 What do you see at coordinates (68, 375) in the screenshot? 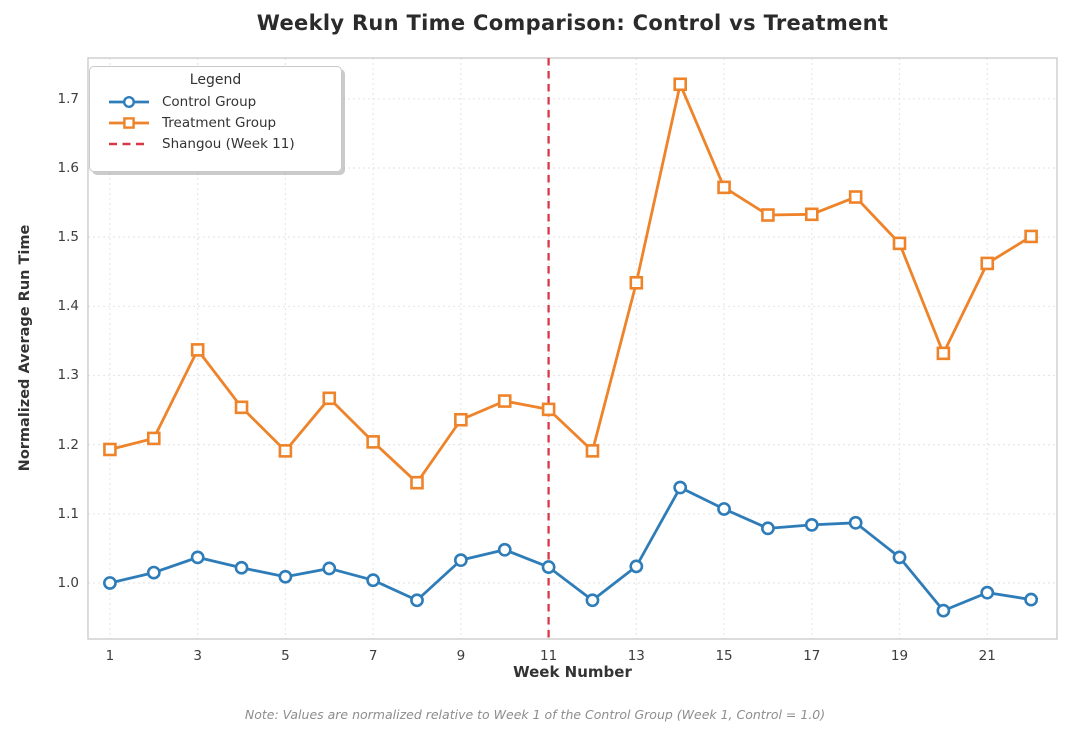
I see `y-tick-label: 1.3` at bounding box center [68, 375].